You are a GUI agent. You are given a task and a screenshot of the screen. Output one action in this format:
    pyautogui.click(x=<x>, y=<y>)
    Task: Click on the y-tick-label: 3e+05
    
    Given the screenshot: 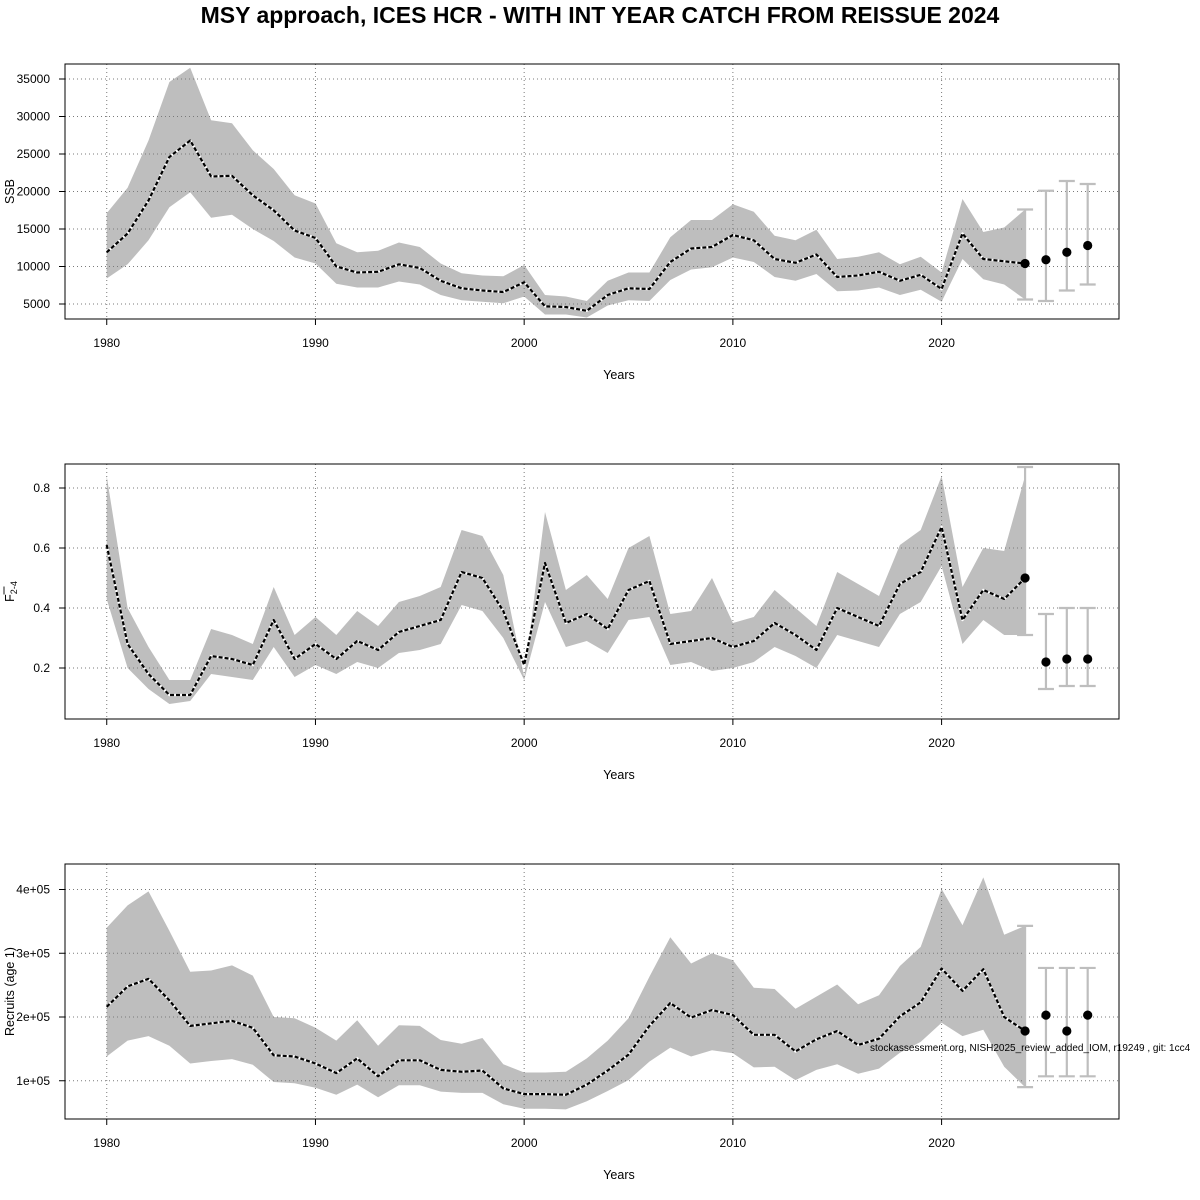 What is the action you would take?
    pyautogui.click(x=33, y=953)
    